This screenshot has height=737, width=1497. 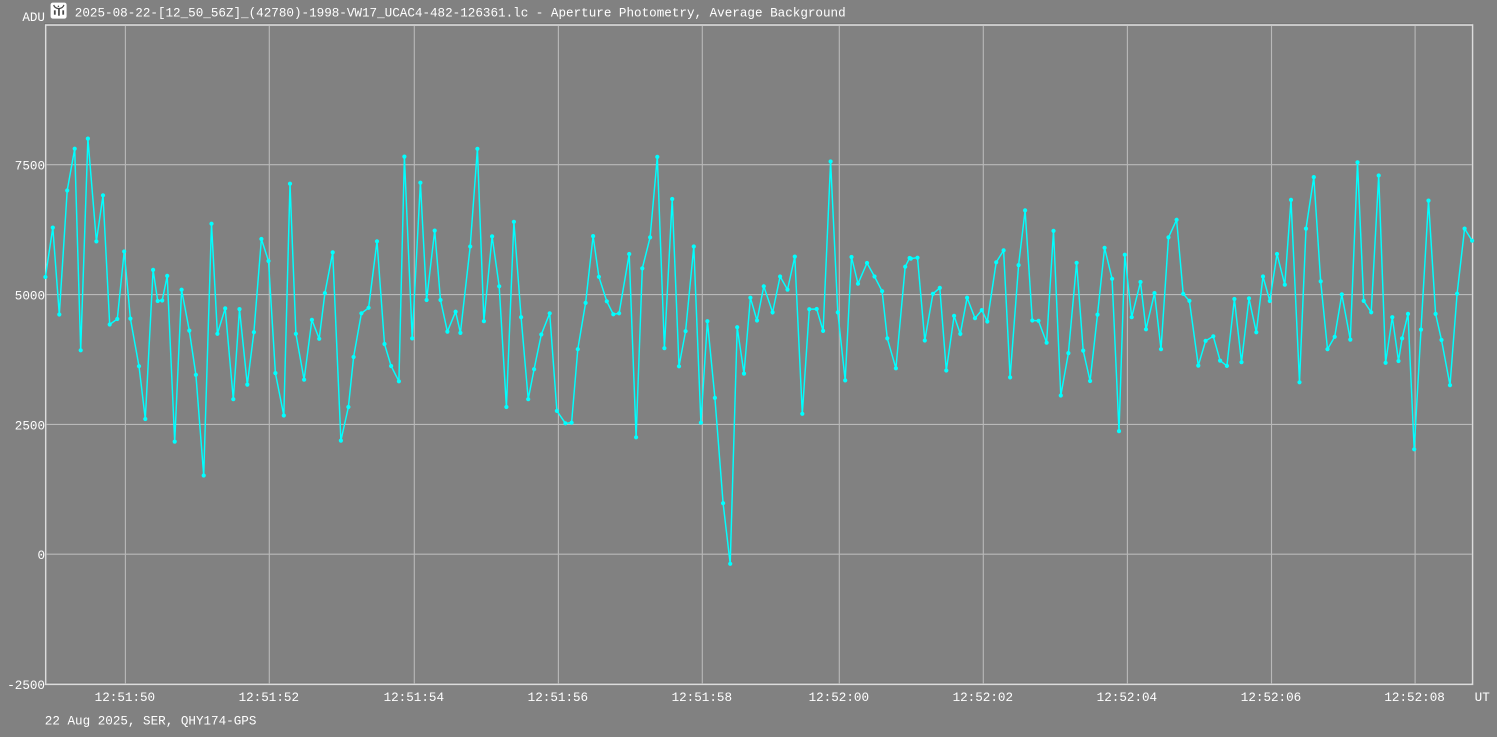 What do you see at coordinates (558, 698) in the screenshot?
I see `svg-text: 12:51:56` at bounding box center [558, 698].